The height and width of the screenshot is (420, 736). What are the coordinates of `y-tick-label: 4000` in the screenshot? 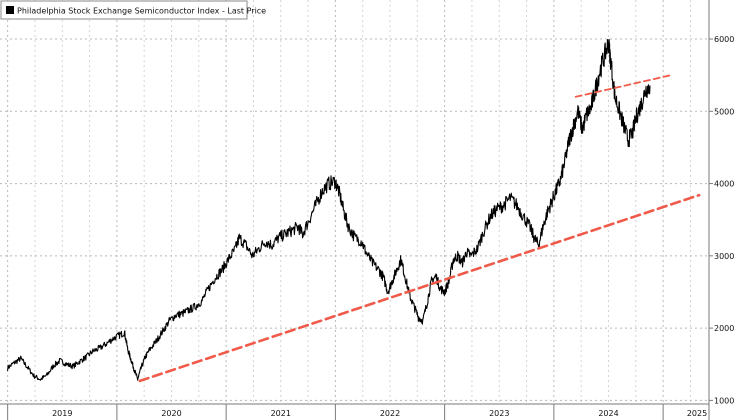 It's located at (724, 184).